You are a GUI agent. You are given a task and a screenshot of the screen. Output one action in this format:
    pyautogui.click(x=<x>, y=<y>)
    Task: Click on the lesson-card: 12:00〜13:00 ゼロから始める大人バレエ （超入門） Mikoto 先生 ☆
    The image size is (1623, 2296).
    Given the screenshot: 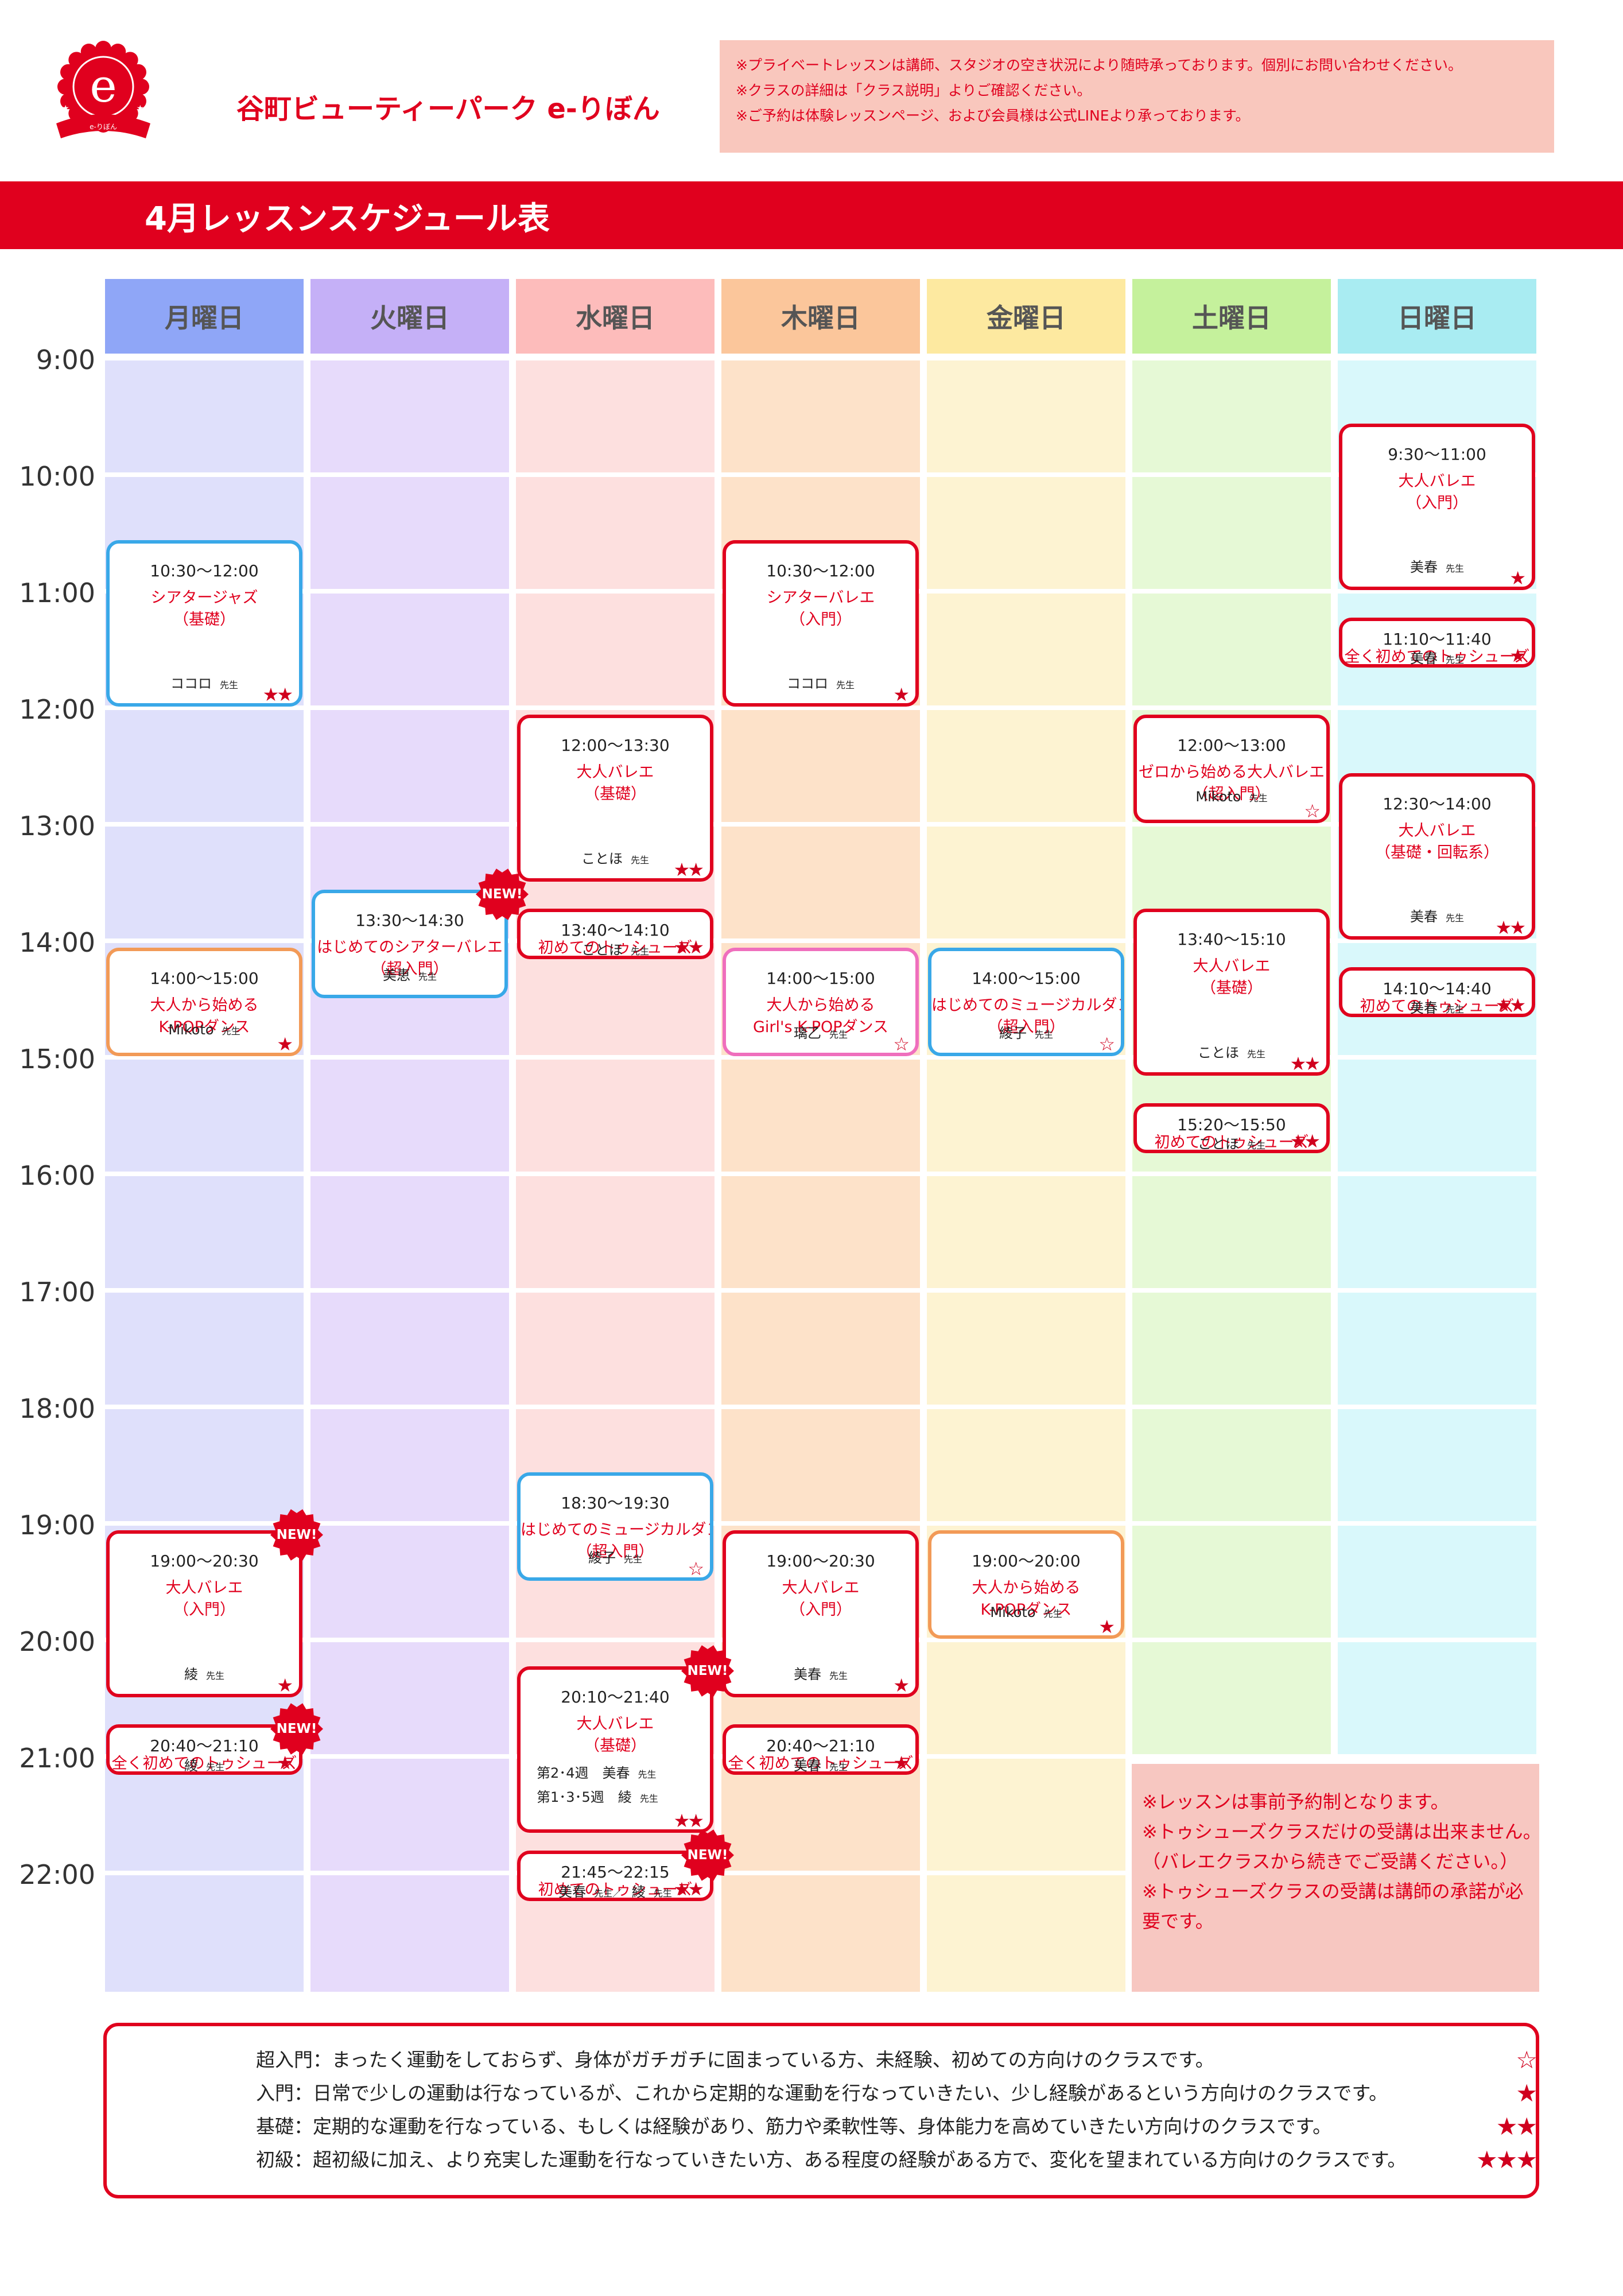 What is the action you would take?
    pyautogui.click(x=1231, y=769)
    